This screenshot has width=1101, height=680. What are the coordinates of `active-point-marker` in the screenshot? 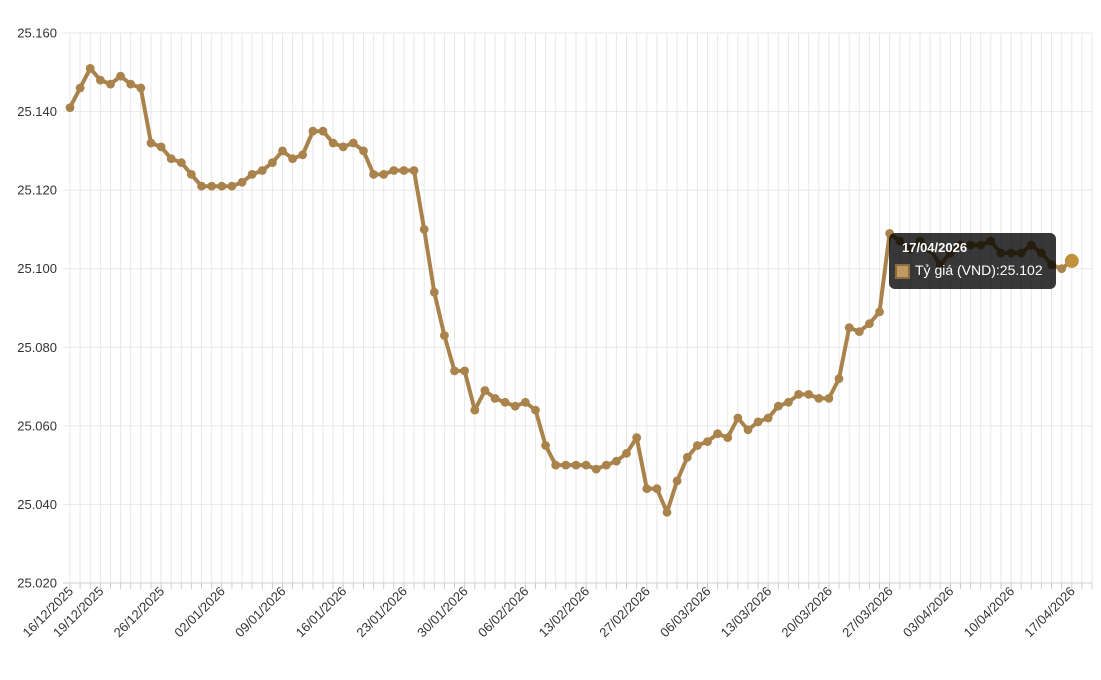 It's located at (1071, 260).